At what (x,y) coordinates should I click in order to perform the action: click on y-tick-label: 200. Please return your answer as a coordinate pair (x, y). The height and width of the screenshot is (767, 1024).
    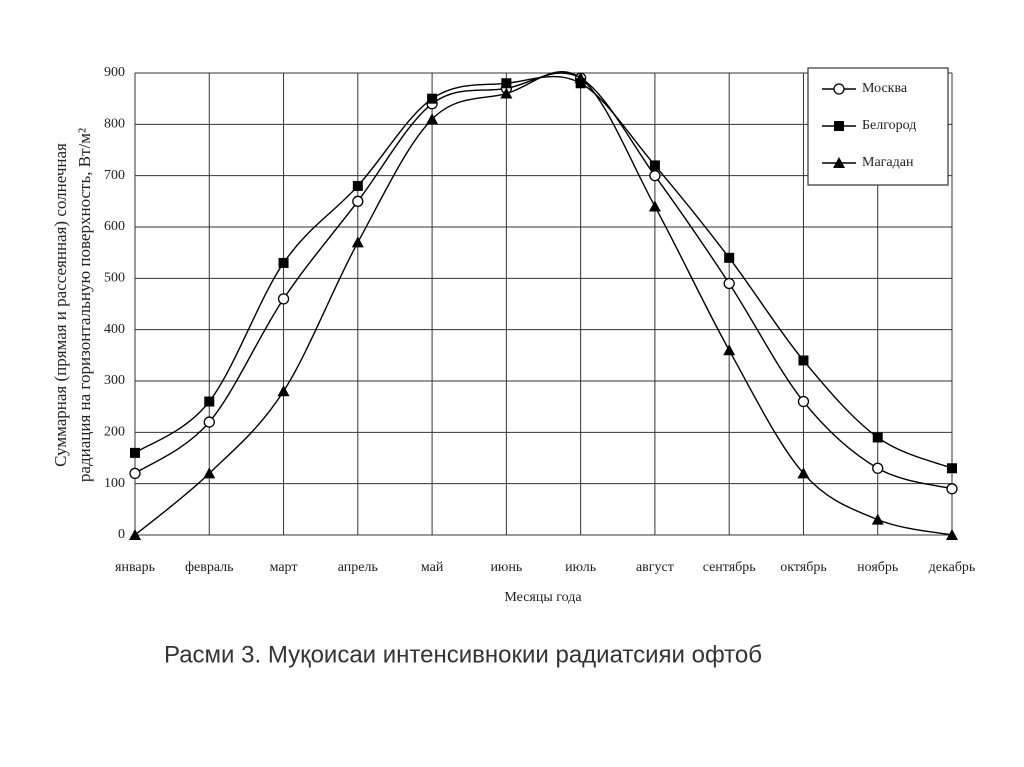
    Looking at the image, I should click on (114, 432).